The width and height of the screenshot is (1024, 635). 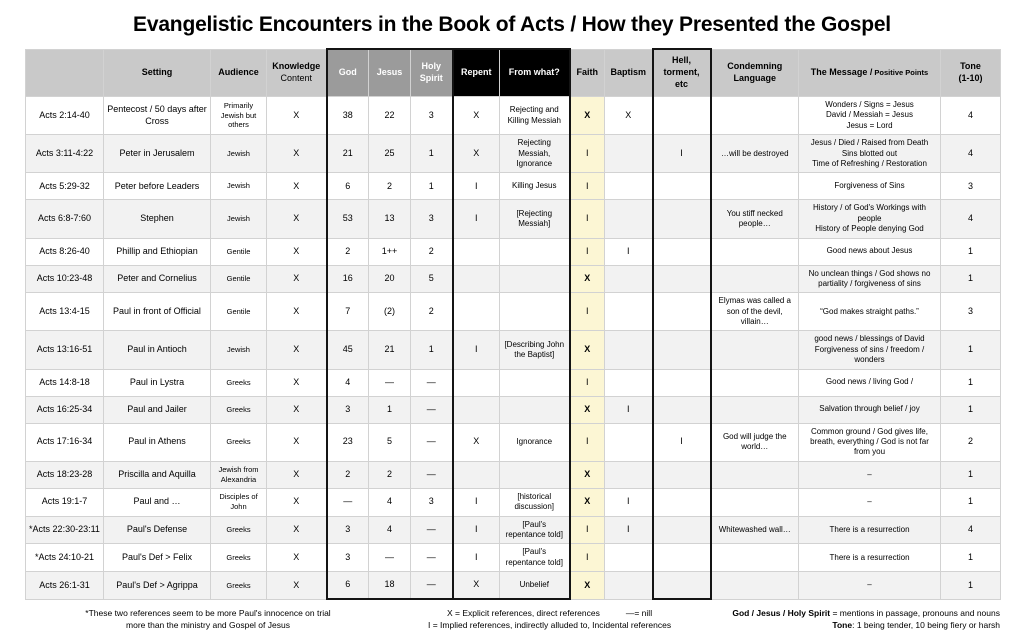 What do you see at coordinates (475, 586) in the screenshot?
I see `cell-repent: X` at bounding box center [475, 586].